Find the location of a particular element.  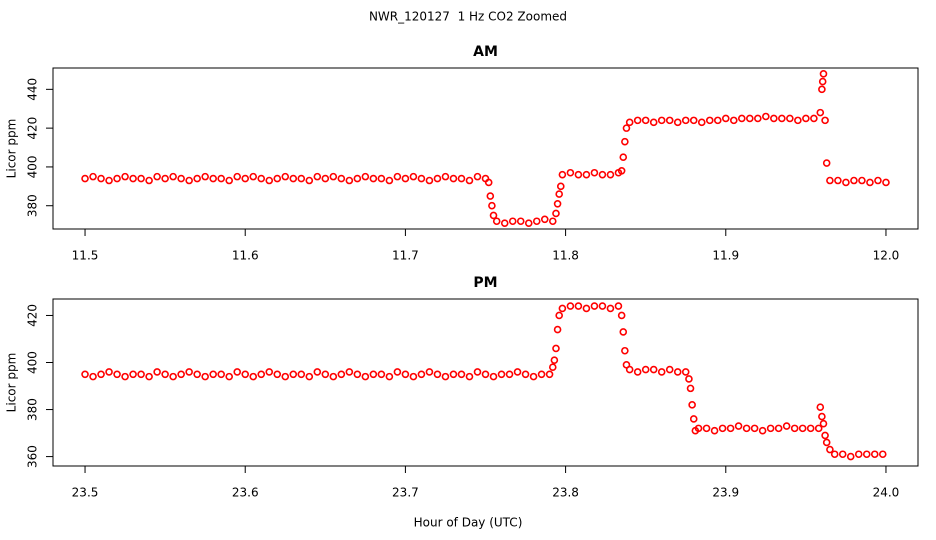

x-tick-label: 23.7 is located at coordinates (405, 493).